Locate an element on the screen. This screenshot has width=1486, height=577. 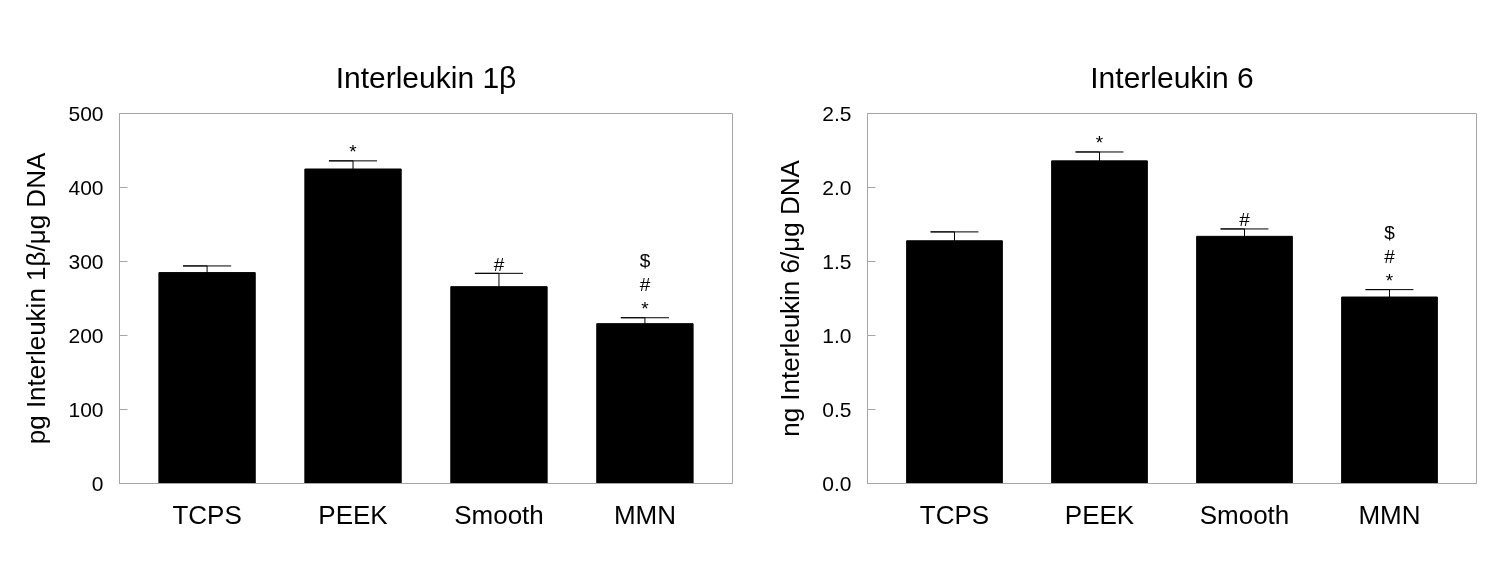
y-axis-title: ng Interleukin 6/μg DNA is located at coordinates (790, 298).